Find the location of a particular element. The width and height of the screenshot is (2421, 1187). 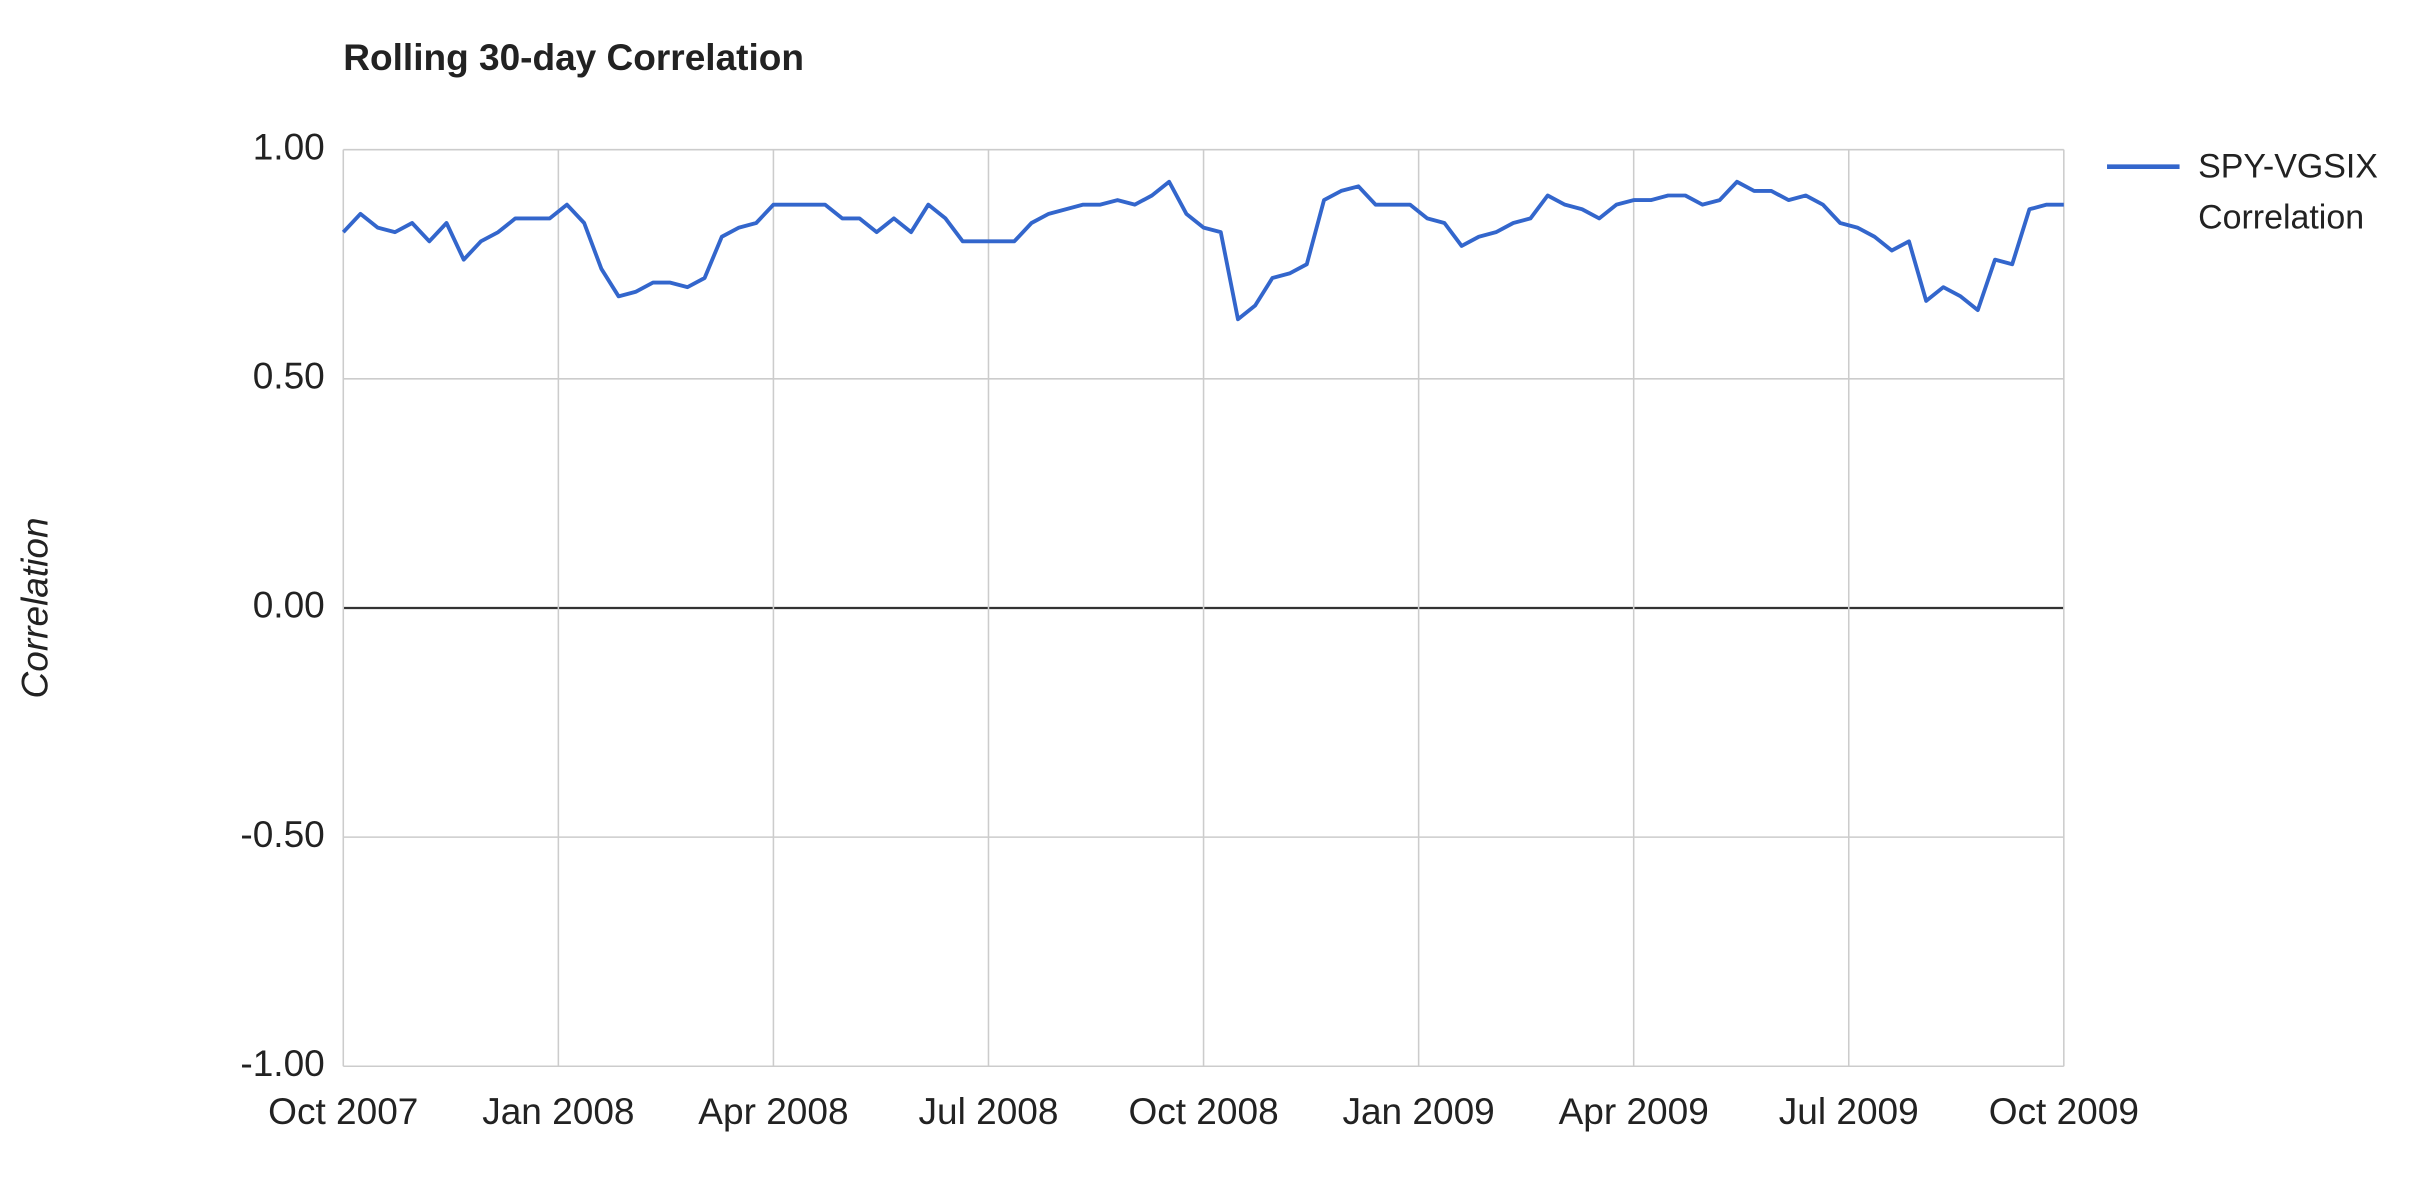

x-tick-label: Oct 2007 is located at coordinates (343, 1111).